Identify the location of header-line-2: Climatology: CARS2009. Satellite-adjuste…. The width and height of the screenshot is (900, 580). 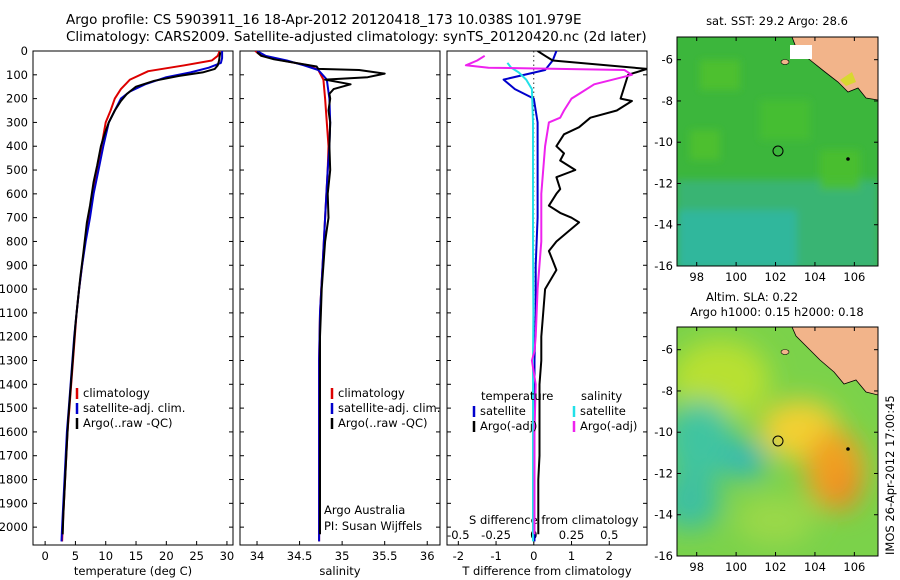
(356, 37).